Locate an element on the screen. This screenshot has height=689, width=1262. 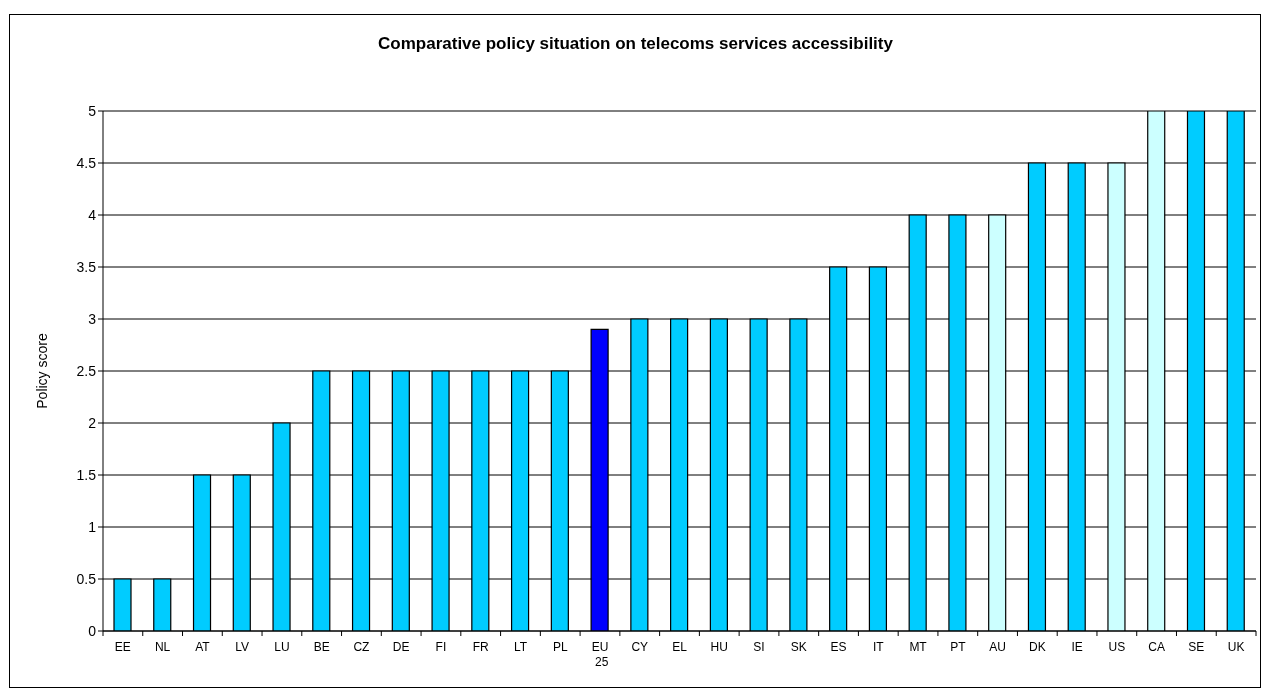
y-tick-label: 4 is located at coordinates (92, 214).